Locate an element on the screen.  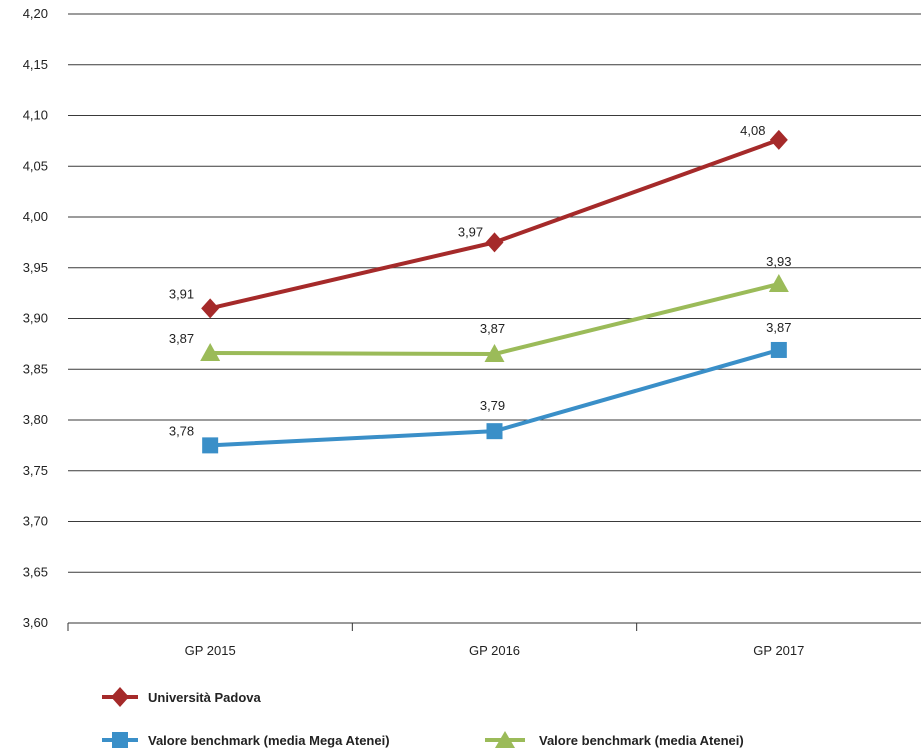
data-label: 3,91 is located at coordinates (181, 293).